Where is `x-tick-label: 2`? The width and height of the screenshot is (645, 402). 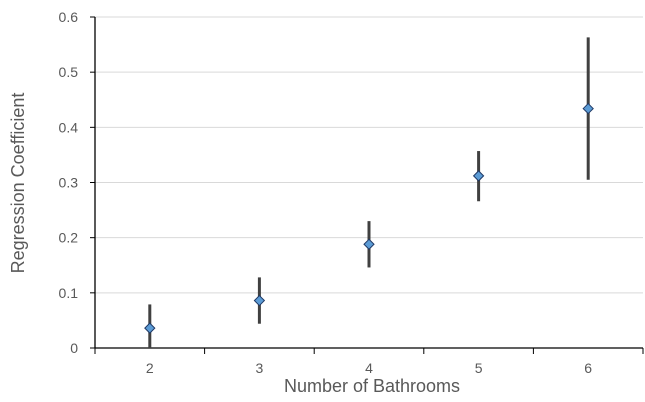
x-tick-label: 2 is located at coordinates (150, 368).